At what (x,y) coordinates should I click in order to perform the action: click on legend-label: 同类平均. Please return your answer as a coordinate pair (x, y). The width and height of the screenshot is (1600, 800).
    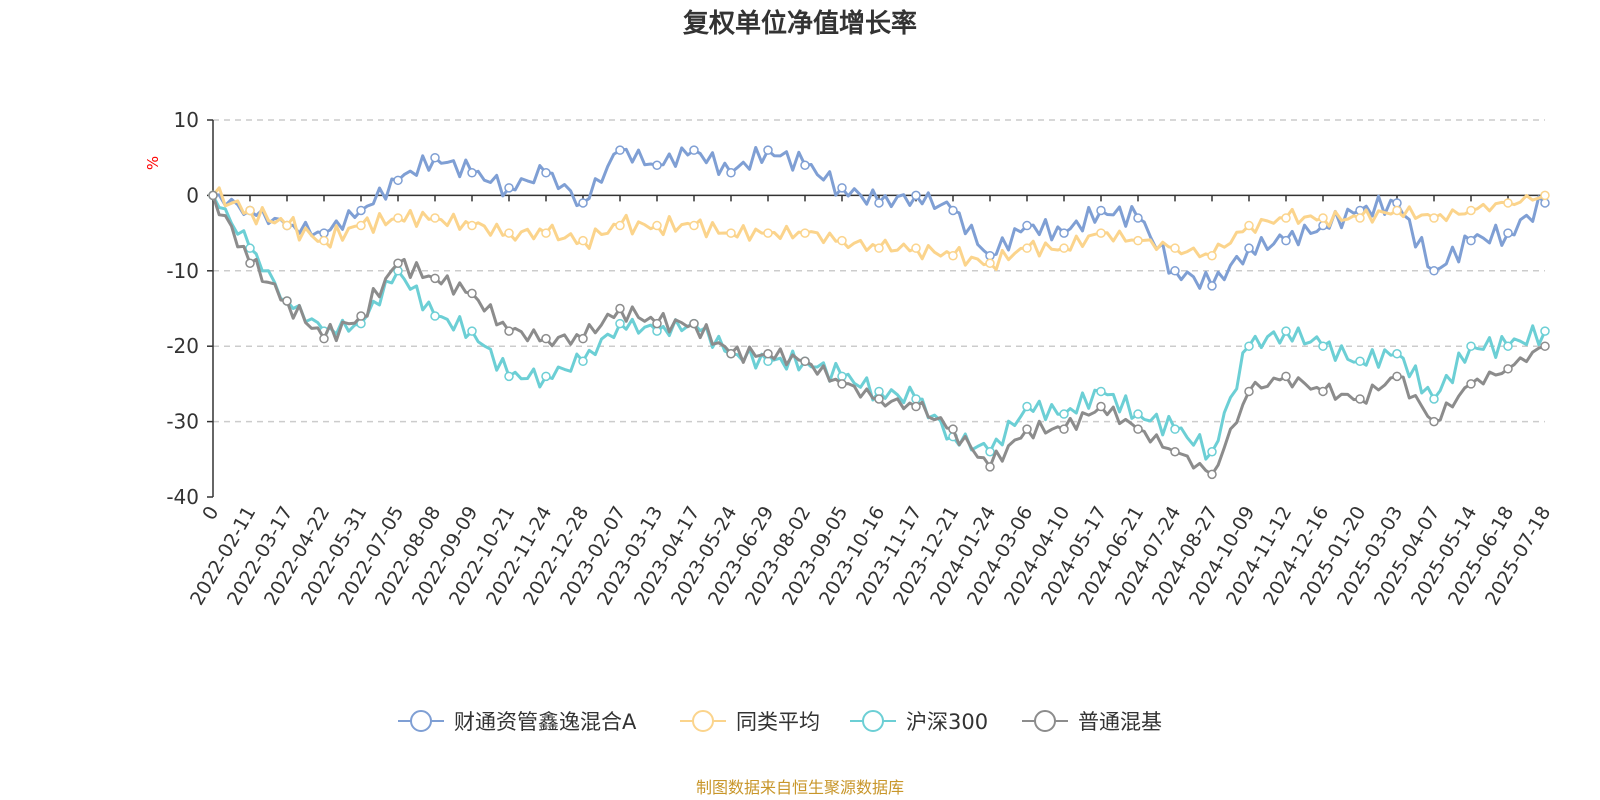
    Looking at the image, I should click on (778, 722).